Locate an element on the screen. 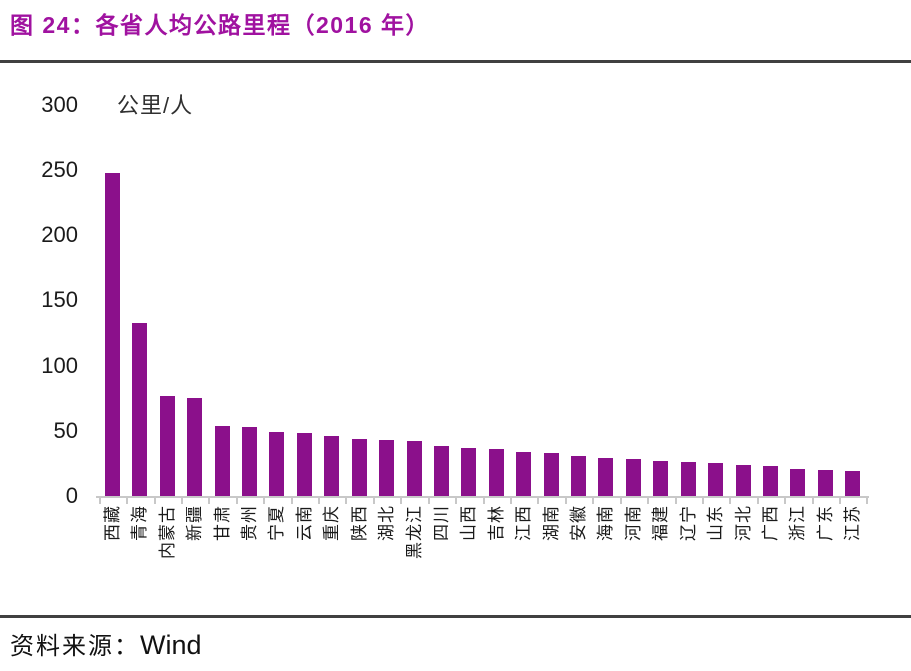 The image size is (911, 671). y-tick-label: 250 is located at coordinates (59, 169).